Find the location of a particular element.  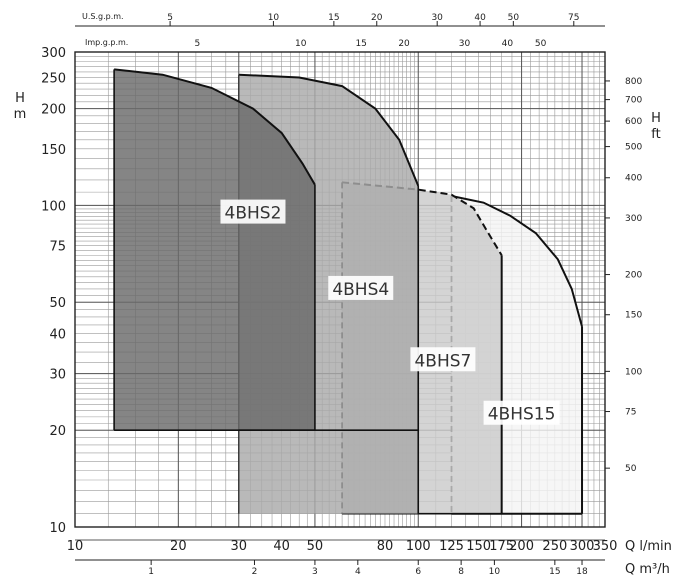

x-tick-label-lmin: 20 is located at coordinates (178, 546).